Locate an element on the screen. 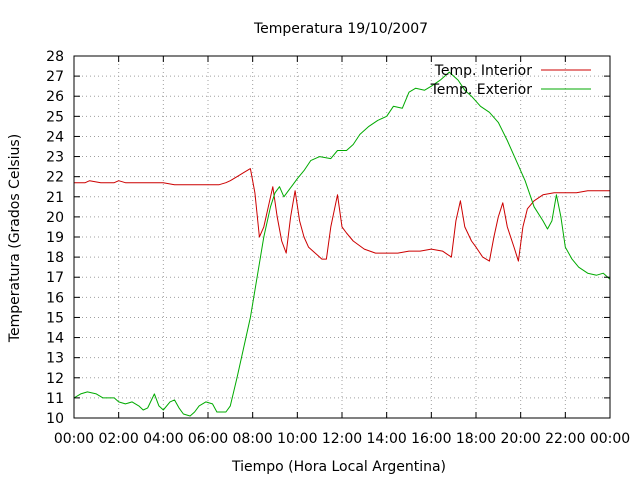 This screenshot has width=640, height=480. x-tick-label: 14:00 is located at coordinates (386, 439).